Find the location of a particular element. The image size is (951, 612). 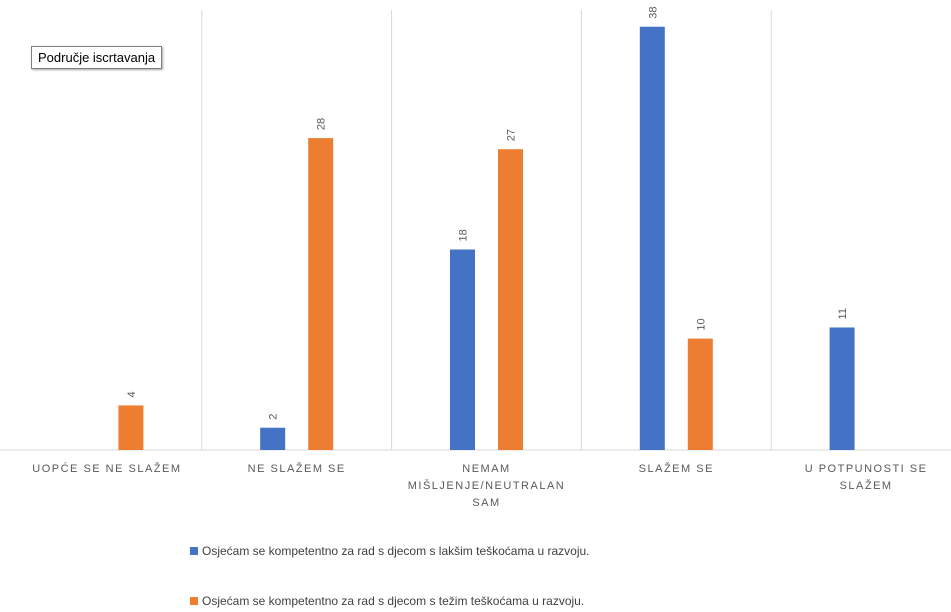

data-label: 2 is located at coordinates (274, 417).